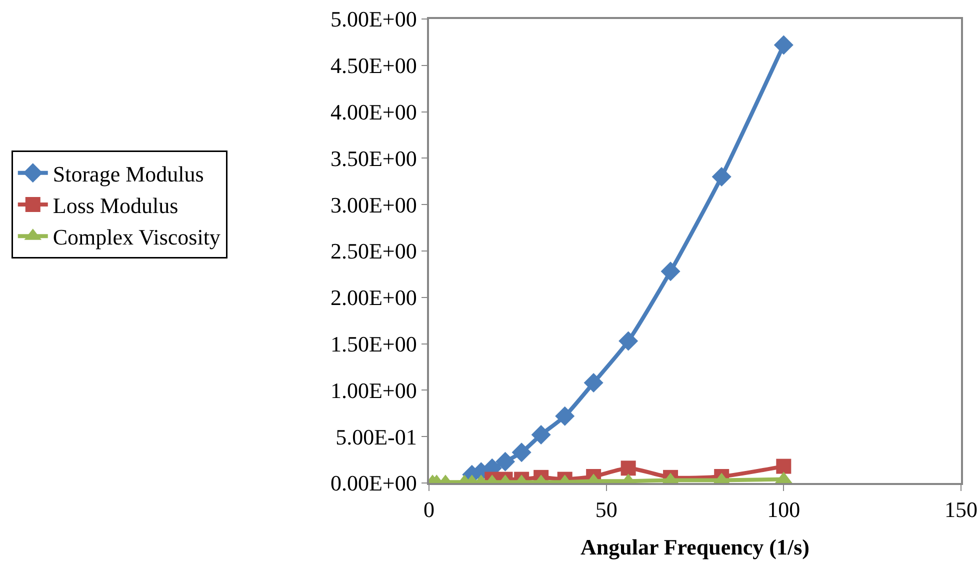 The width and height of the screenshot is (979, 574). Describe the element at coordinates (695, 547) in the screenshot. I see `x-axis-title: Angular Frequency (1/s)` at that location.